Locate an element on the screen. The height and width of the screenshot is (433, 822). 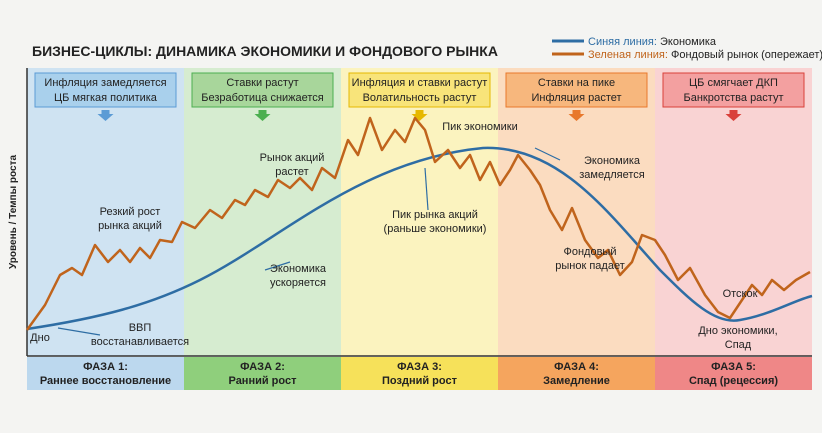
annotation: Отскок is located at coordinates (740, 294).